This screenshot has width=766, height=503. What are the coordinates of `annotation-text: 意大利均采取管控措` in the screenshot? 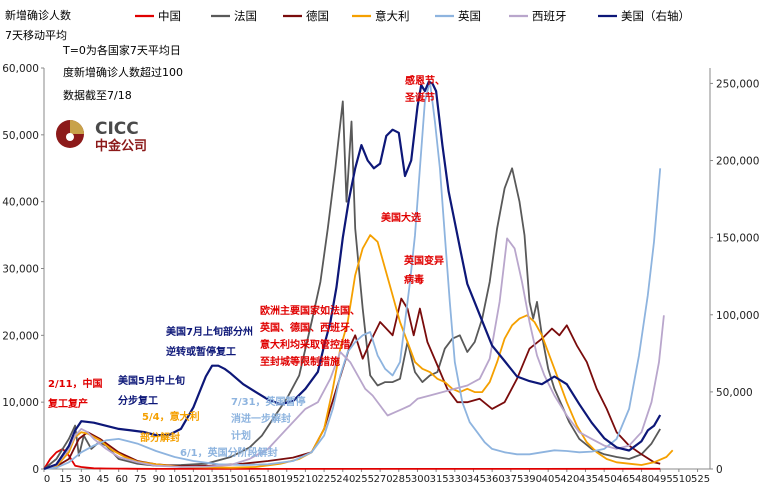 It's located at (305, 344).